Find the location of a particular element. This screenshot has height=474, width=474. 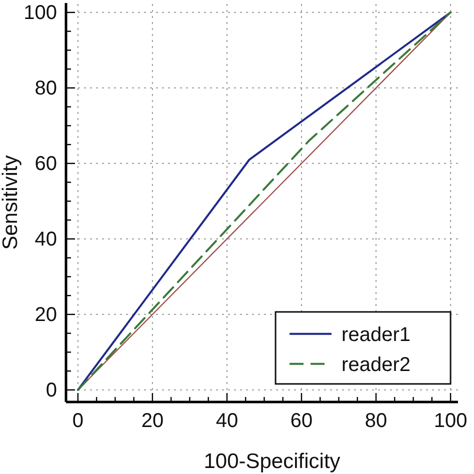

y-tick-label: 100 is located at coordinates (40, 13).